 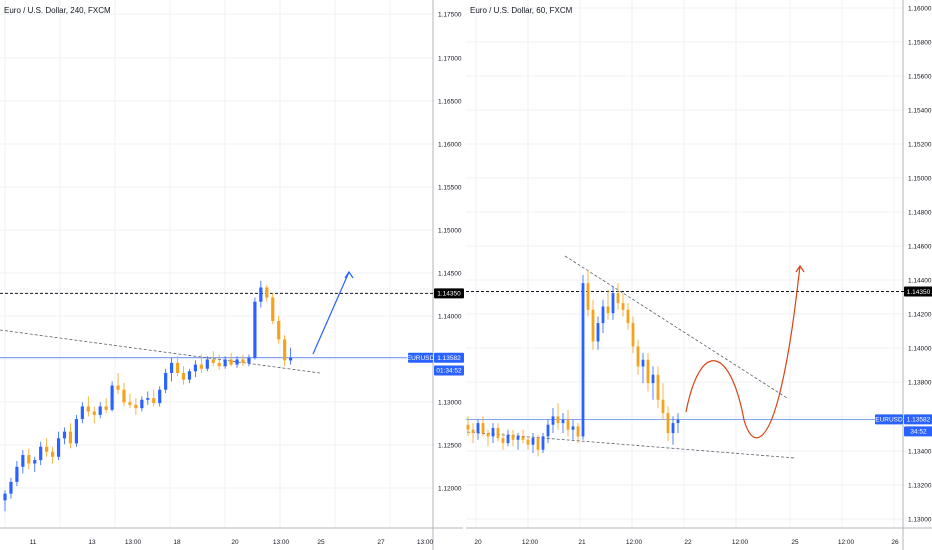 I want to click on y-tick-label: 1.14600, so click(x=920, y=247).